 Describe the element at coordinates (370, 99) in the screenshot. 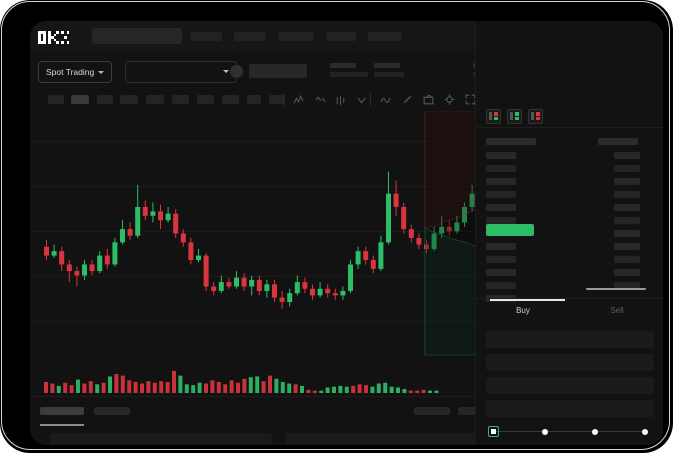

I see `toolbar-separator` at that location.